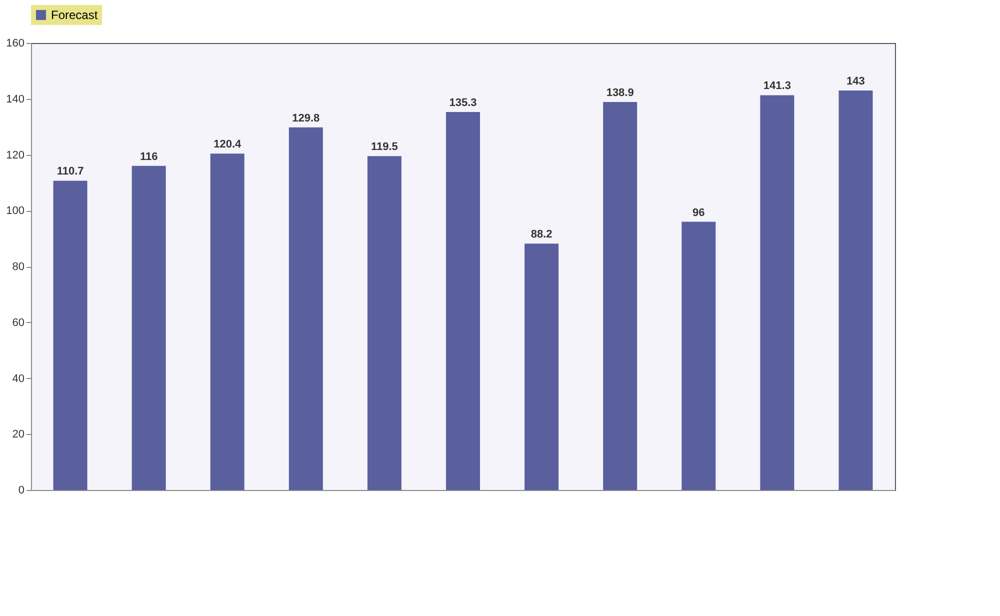  Describe the element at coordinates (21, 490) in the screenshot. I see `y-tick-label: 0` at that location.